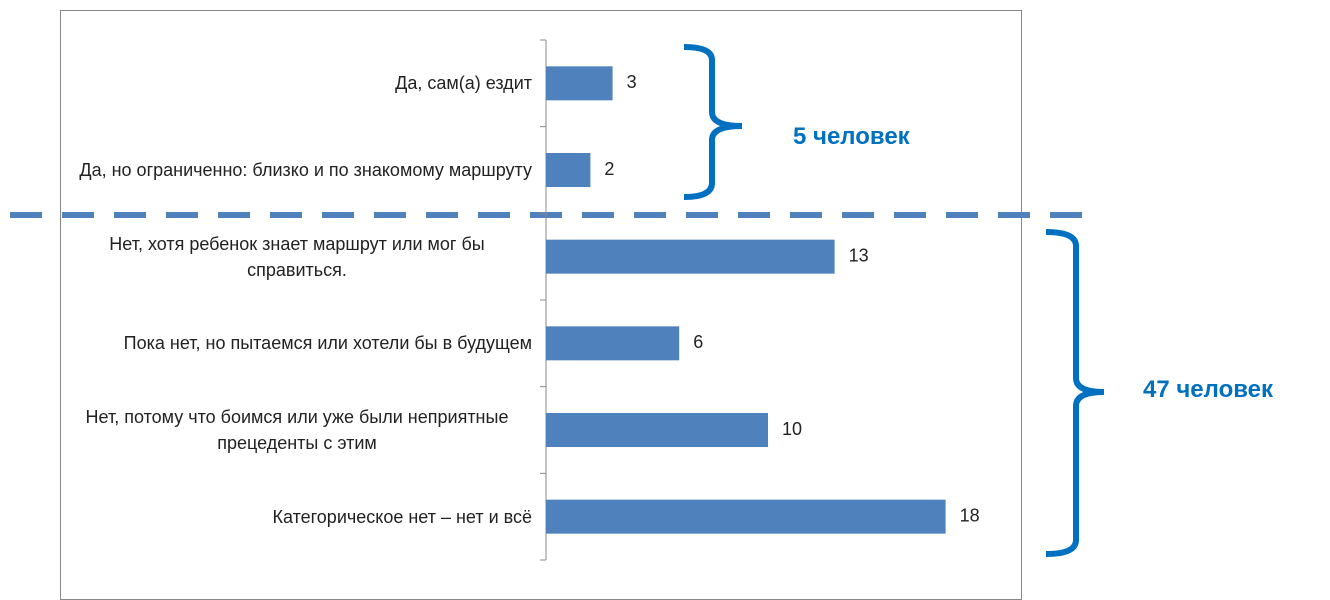 This screenshot has height=600, width=1330. What do you see at coordinates (609, 169) in the screenshot?
I see `value-label: 2` at bounding box center [609, 169].